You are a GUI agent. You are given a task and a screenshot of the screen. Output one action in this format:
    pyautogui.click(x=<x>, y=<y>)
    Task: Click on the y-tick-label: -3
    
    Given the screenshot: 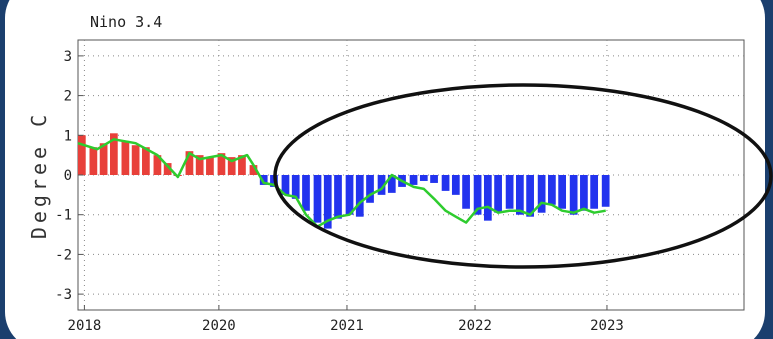 What is the action you would take?
    pyautogui.click(x=63, y=295)
    